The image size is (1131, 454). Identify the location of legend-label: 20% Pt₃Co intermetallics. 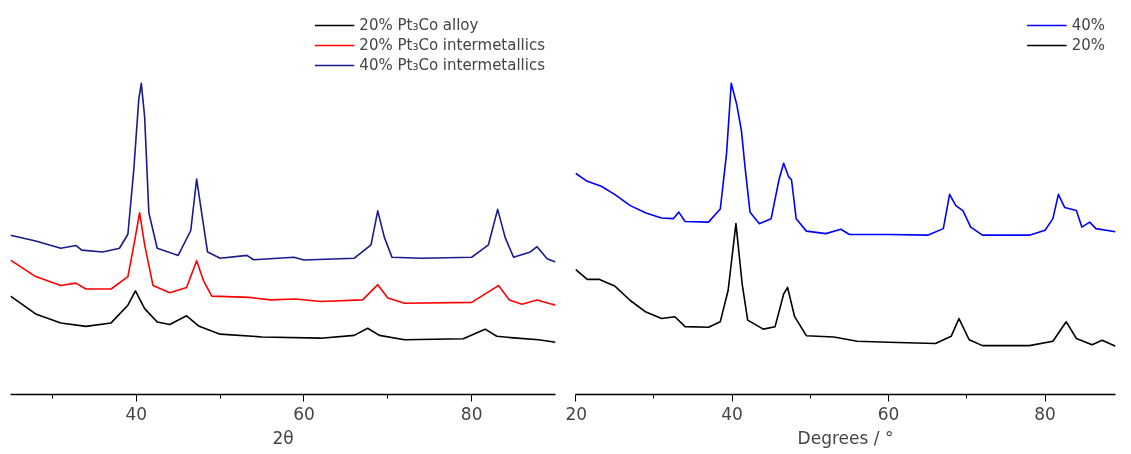
(452, 45).